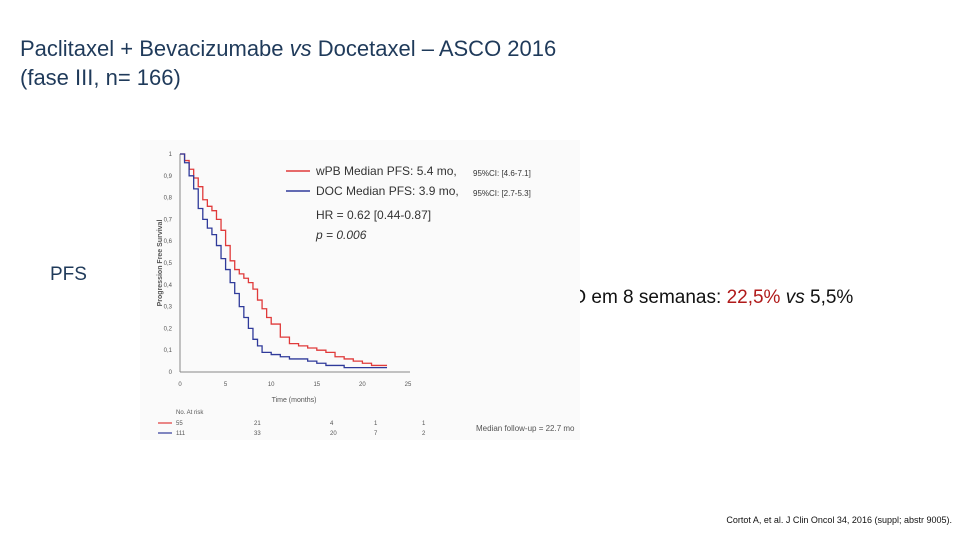 The height and width of the screenshot is (540, 960). Describe the element at coordinates (171, 373) in the screenshot. I see `y-tick-label: 0` at that location.